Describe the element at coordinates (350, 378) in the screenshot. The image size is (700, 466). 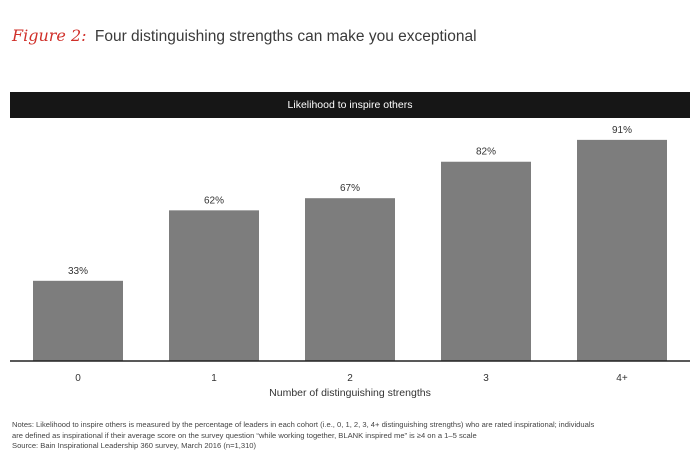
I see `tick-label-2: 2` at that location.